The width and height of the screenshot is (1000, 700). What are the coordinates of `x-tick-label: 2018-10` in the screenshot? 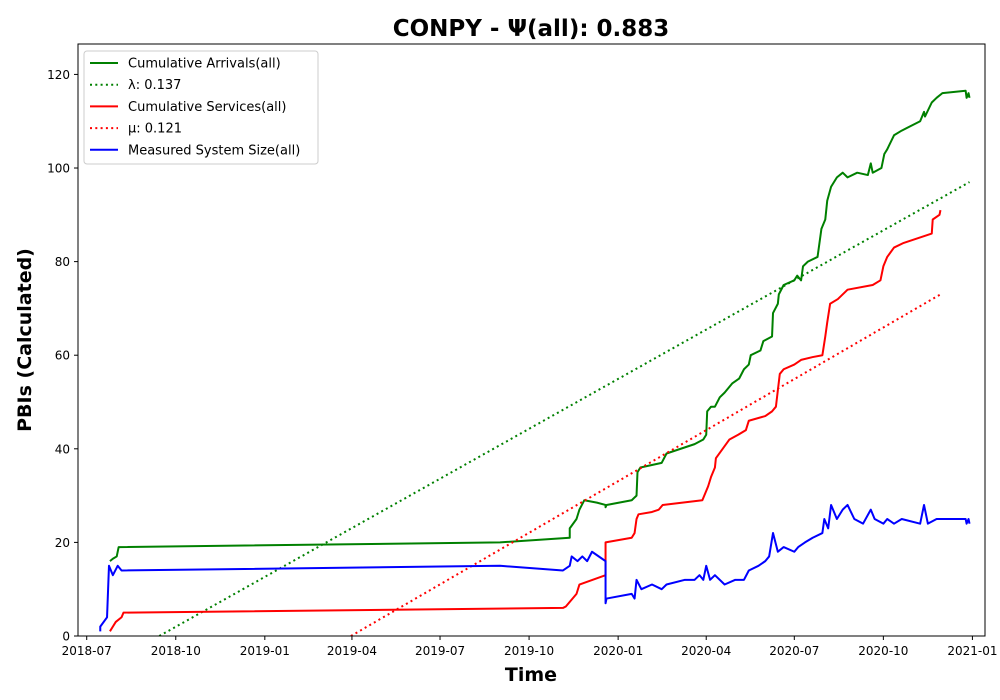 It's located at (176, 651).